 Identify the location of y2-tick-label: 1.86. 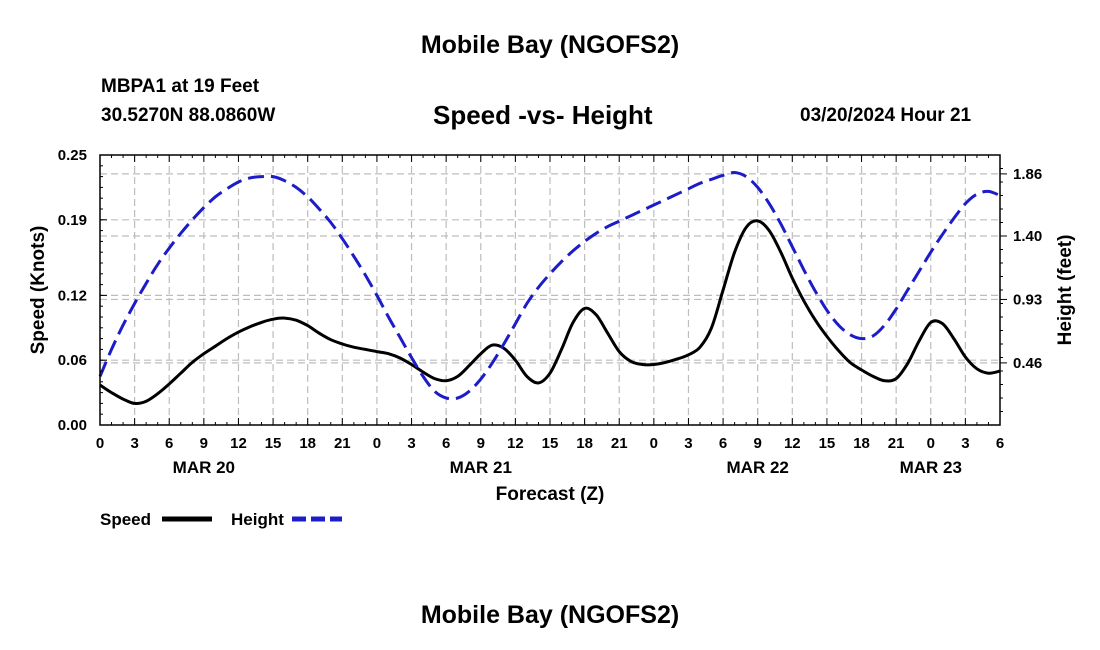
(1027, 174).